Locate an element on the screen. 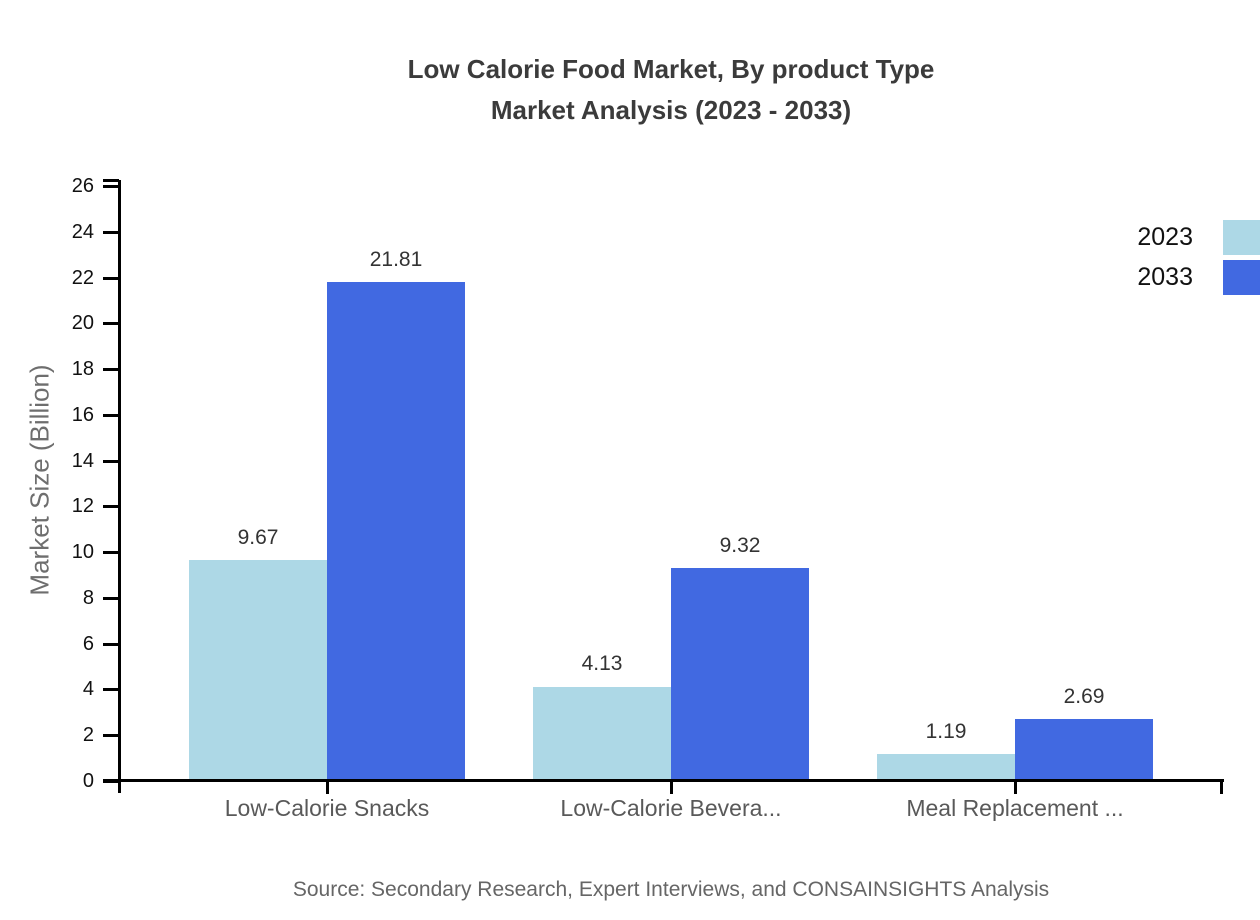 The image size is (1260, 920). bar-value-2033-meal-replacement: 2.69 is located at coordinates (1084, 697).